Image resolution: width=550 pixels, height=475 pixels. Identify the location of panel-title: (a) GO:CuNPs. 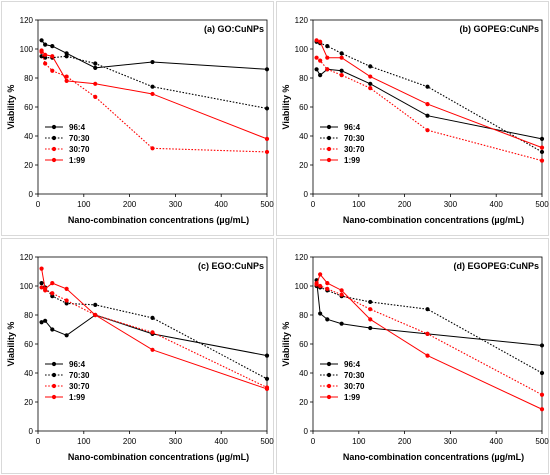
(234, 29).